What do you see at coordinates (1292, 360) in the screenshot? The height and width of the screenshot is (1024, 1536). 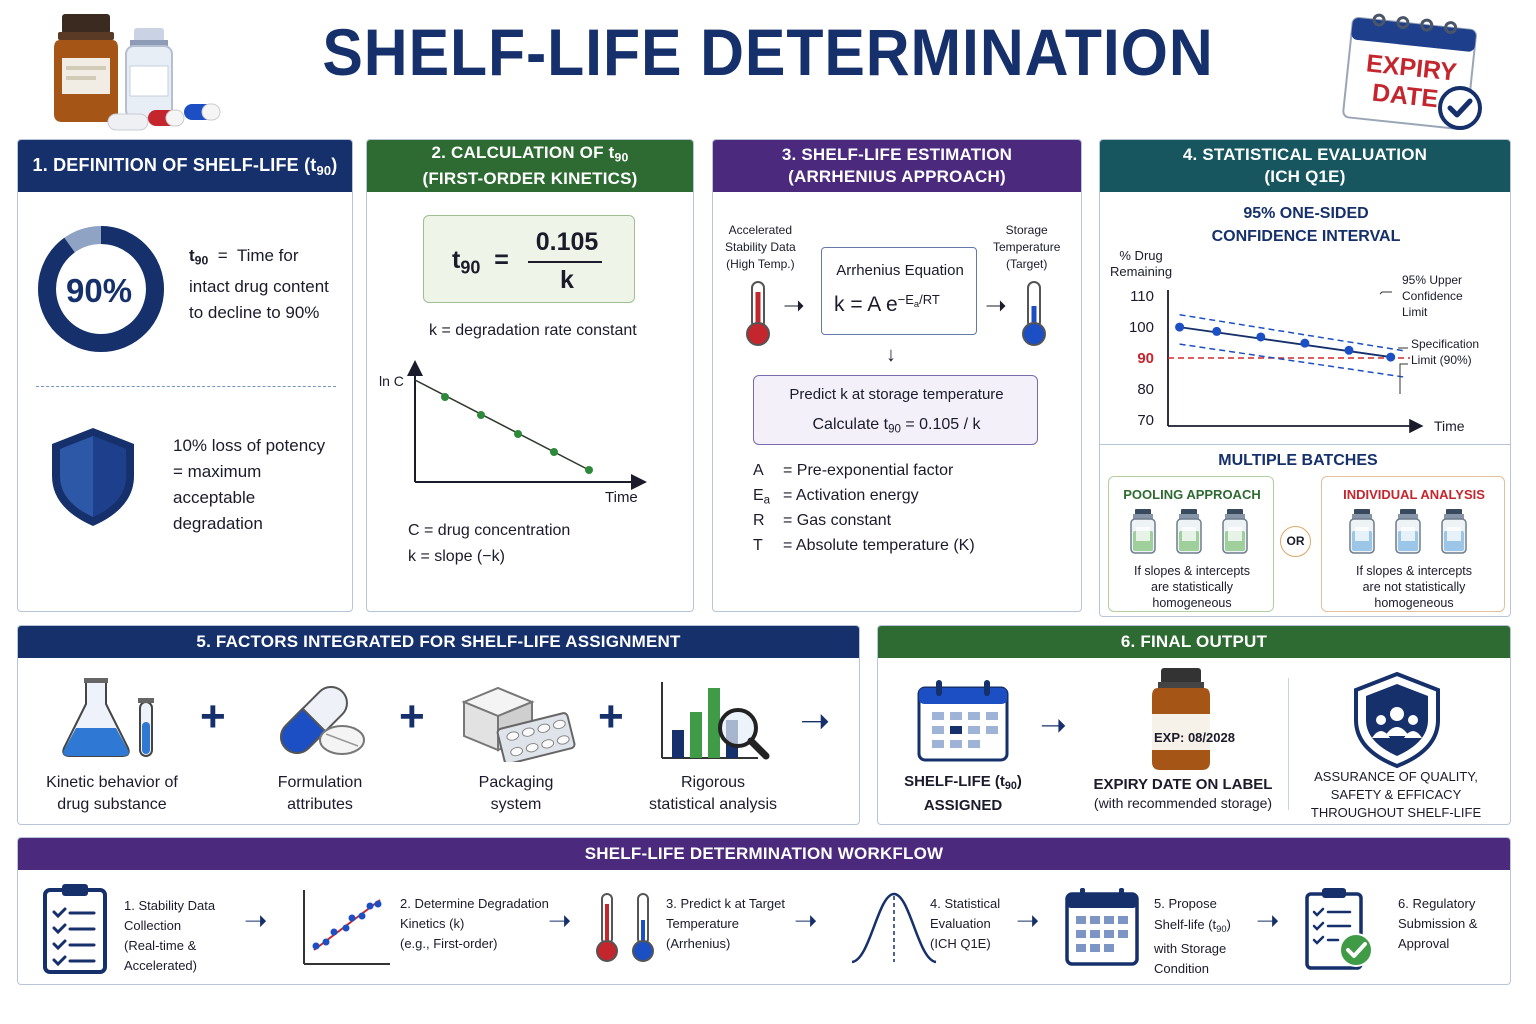 I see `lower-confidence-band` at bounding box center [1292, 360].